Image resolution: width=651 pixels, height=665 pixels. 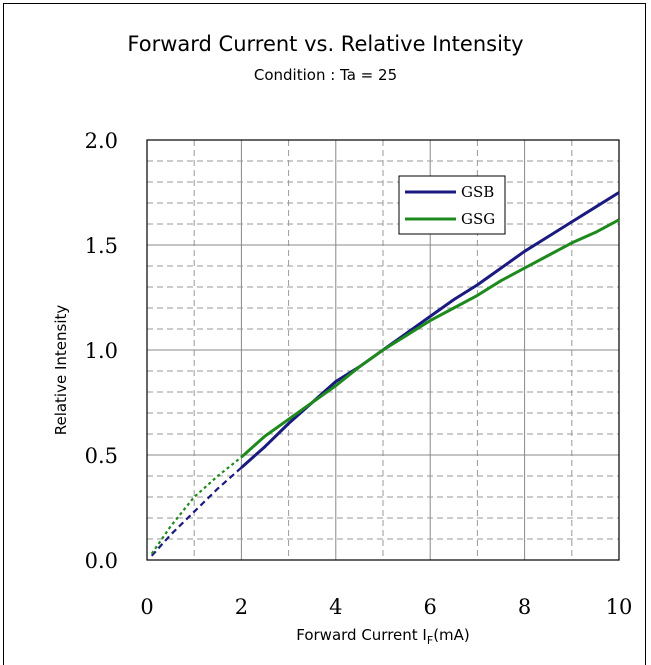 I want to click on x-axis-label-main: Forward Current I, so click(x=361, y=635).